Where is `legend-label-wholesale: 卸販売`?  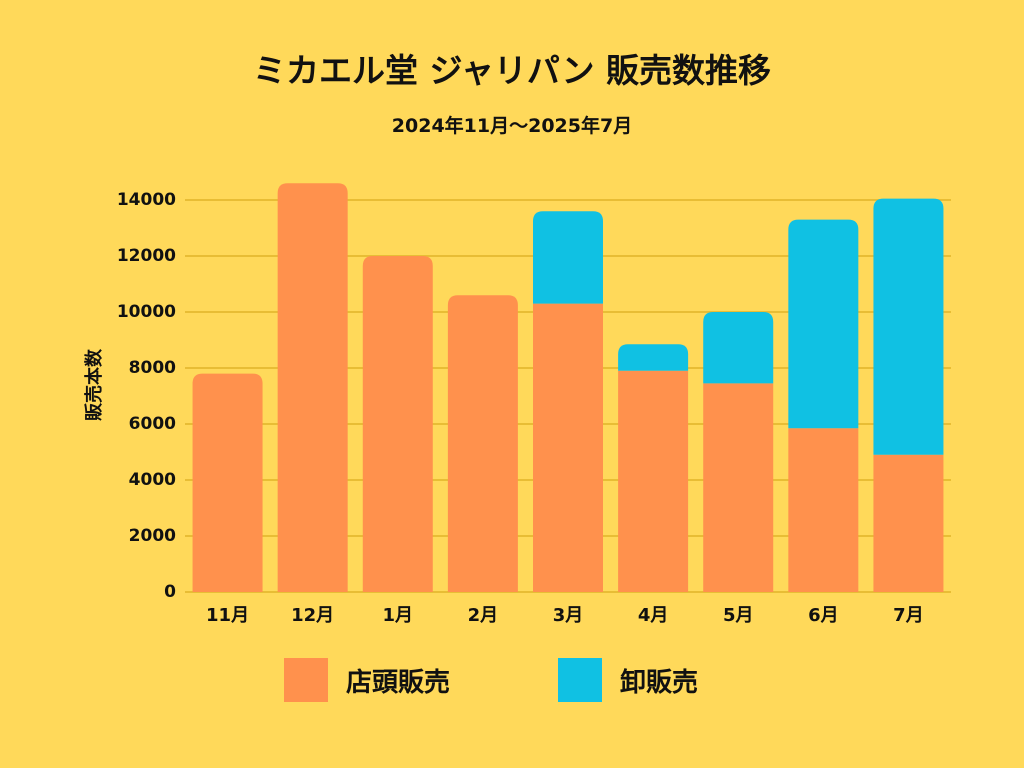 legend-label-wholesale: 卸販売 is located at coordinates (659, 682).